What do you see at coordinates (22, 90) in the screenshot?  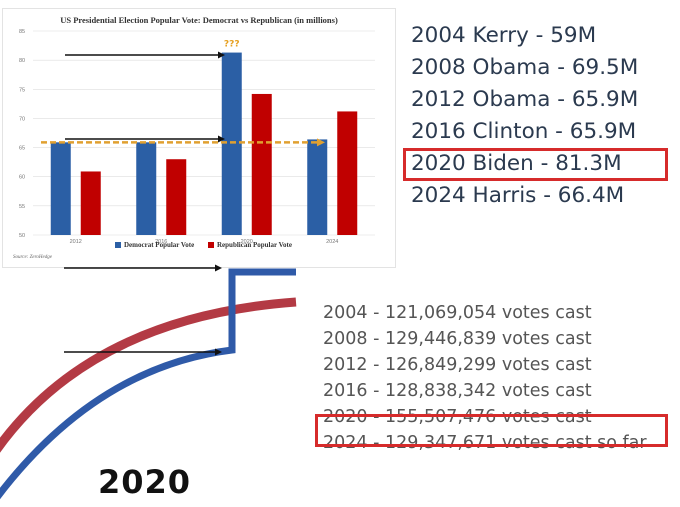 I see `y-tick-label: 75` at bounding box center [22, 90].